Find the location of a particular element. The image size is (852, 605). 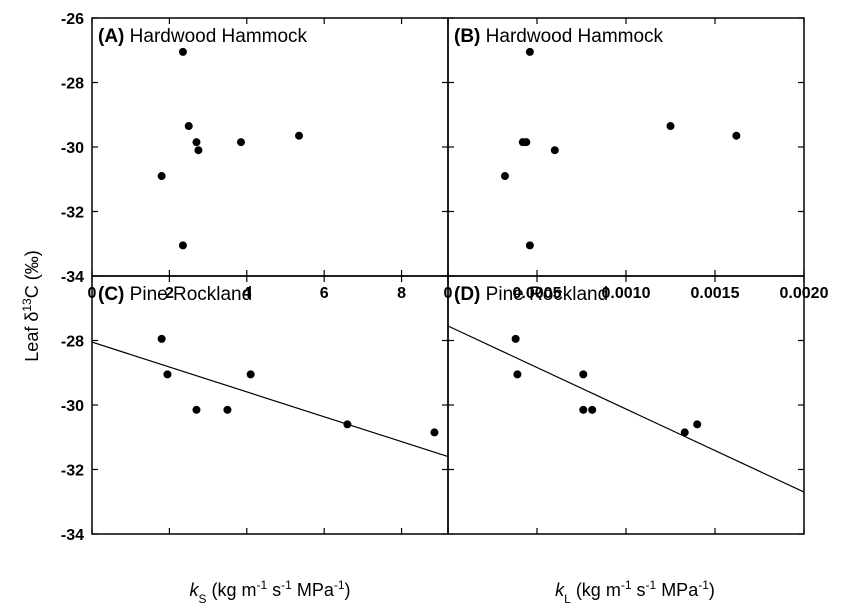

y-axis-label: Leaf δ13C (‰) is located at coordinates (31, 305).